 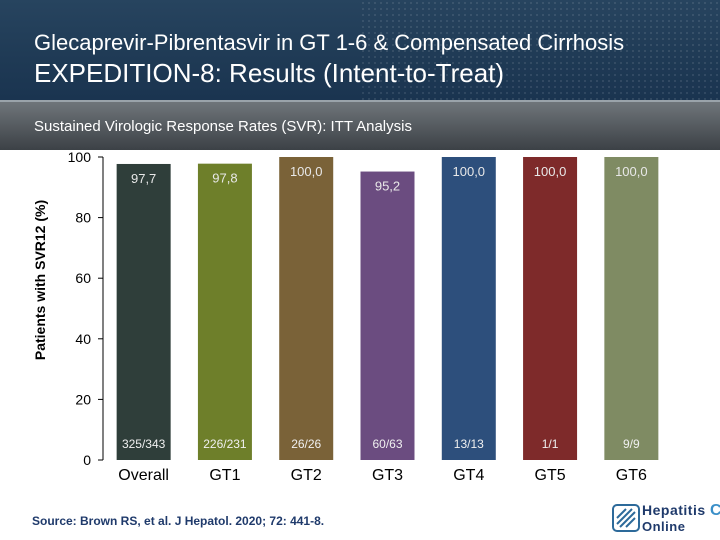 What do you see at coordinates (144, 444) in the screenshot?
I see `count-label-overall: 325/343` at bounding box center [144, 444].